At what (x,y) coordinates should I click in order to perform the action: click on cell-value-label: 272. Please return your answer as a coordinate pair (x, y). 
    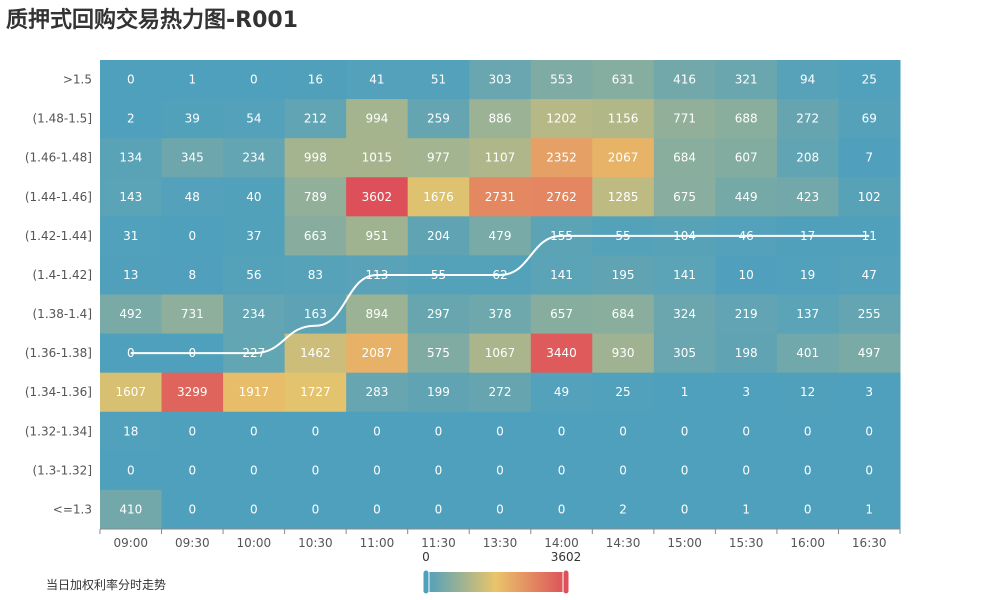
    Looking at the image, I should click on (500, 392).